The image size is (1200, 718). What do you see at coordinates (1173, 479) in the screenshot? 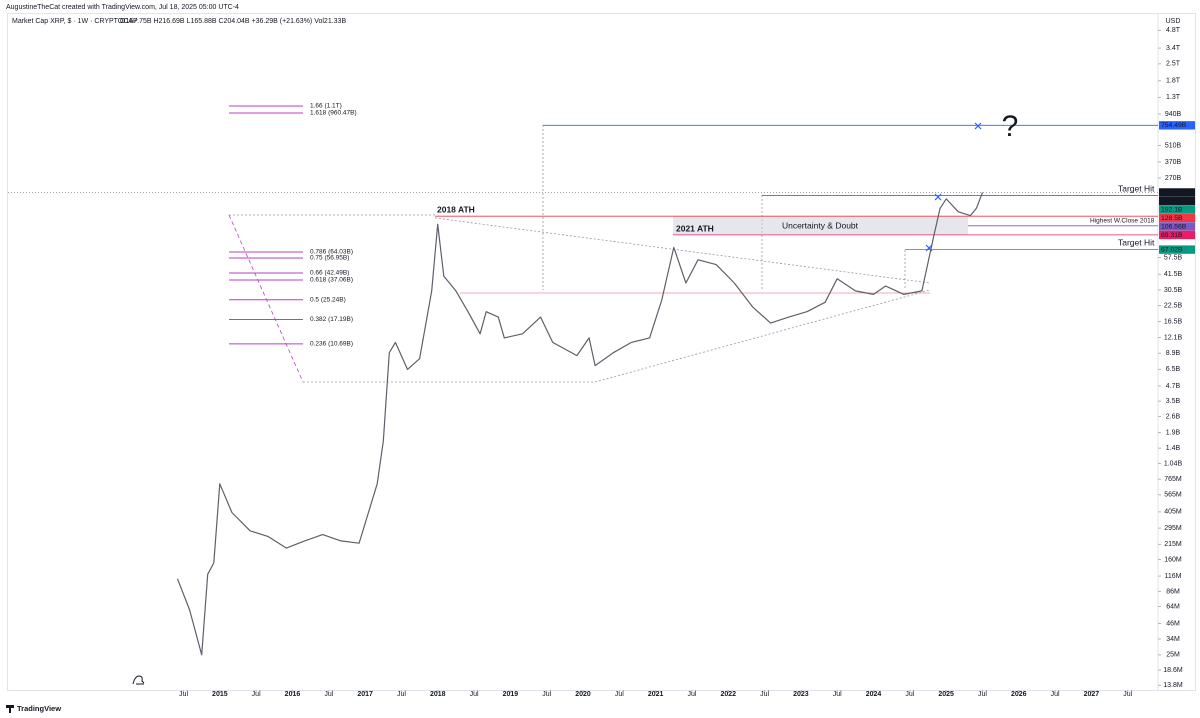
I see `y-tick-label: 765M` at bounding box center [1173, 479].